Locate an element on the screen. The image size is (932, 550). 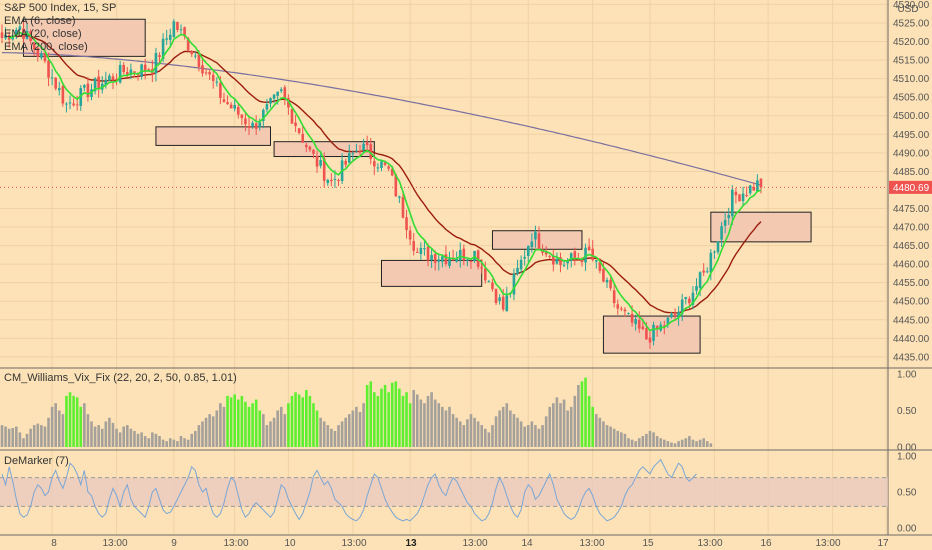
legend-ema-200: EMA (200, close) is located at coordinates (46, 47).